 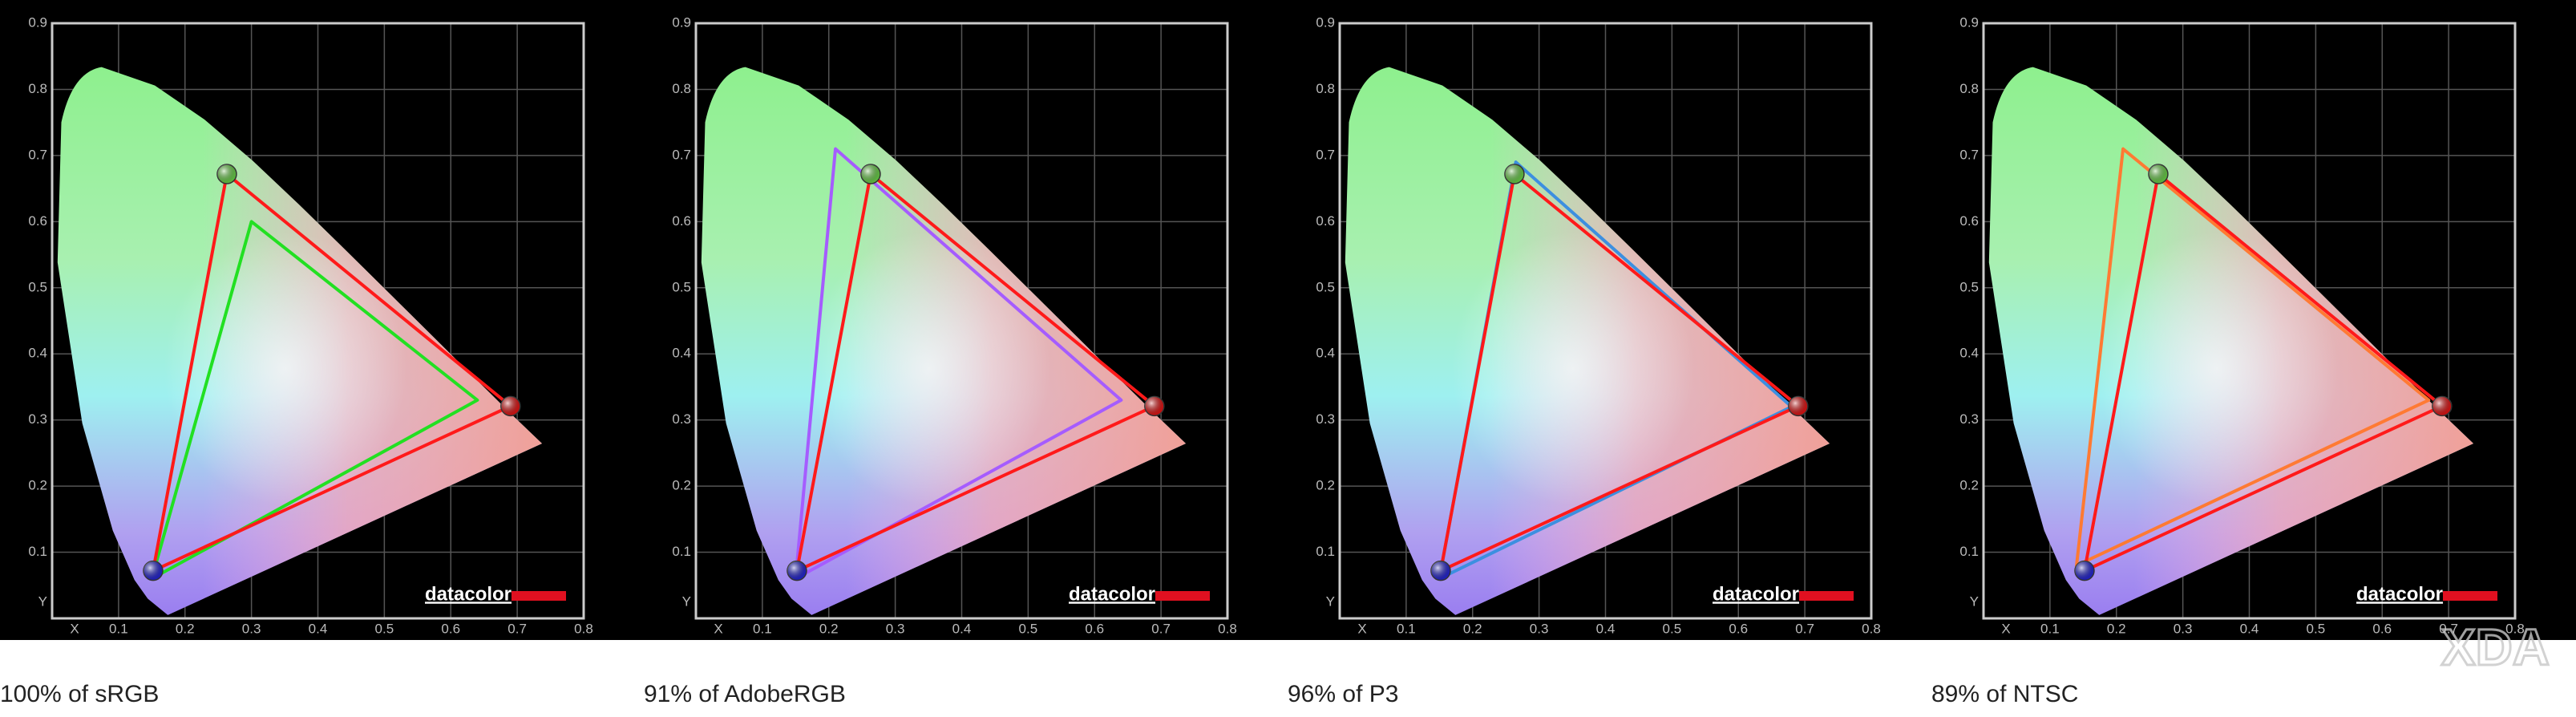 I want to click on watermark: XDA, so click(x=2495, y=647).